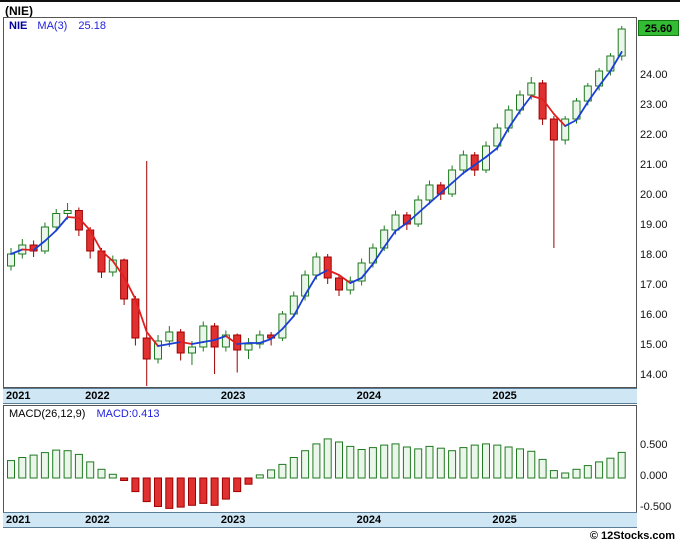 Image resolution: width=680 pixels, height=546 pixels. What do you see at coordinates (654, 445) in the screenshot?
I see `macd-axis-label: 0.500` at bounding box center [654, 445].